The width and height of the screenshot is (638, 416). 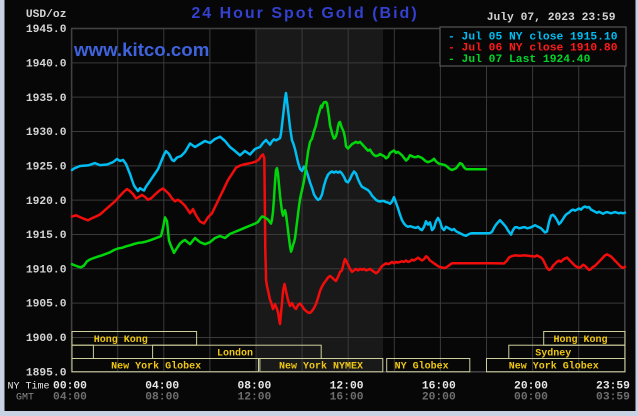 I want to click on svg-text: 1925.0, so click(x=46, y=167).